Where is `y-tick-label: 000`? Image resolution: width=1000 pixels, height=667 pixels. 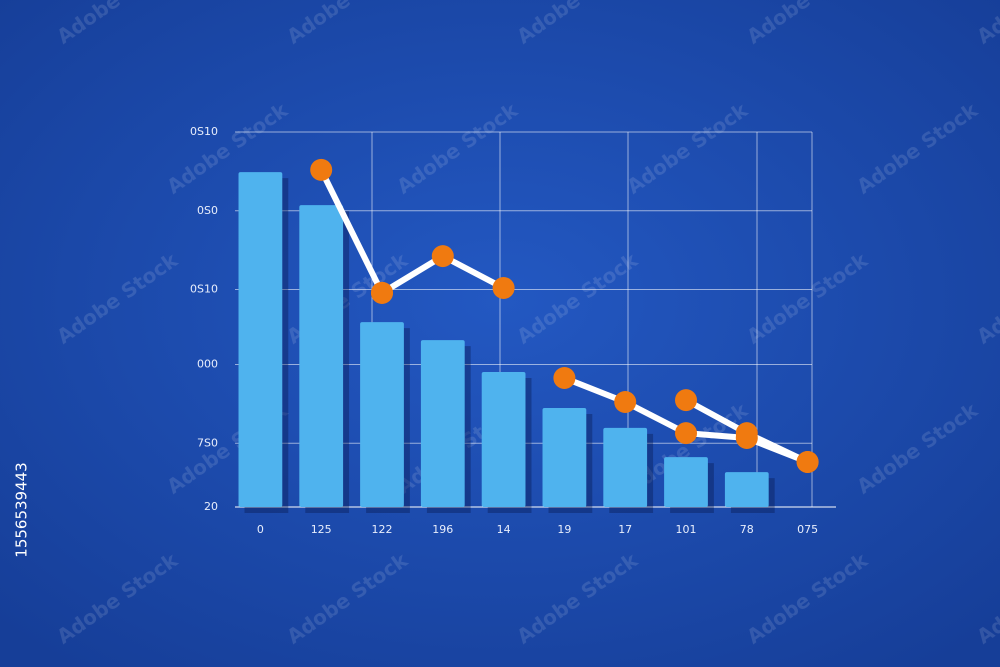
y-tick-label: 000 is located at coordinates (207, 364).